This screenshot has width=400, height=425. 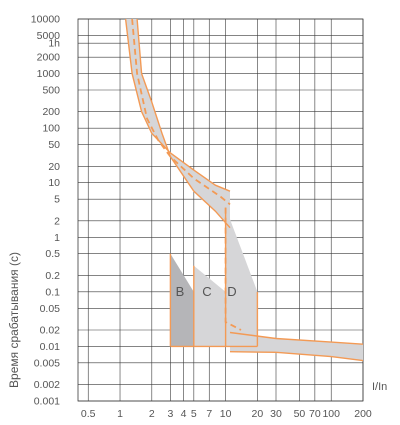 What do you see at coordinates (209, 414) in the screenshot?
I see `x-tick-label-6: 7` at bounding box center [209, 414].